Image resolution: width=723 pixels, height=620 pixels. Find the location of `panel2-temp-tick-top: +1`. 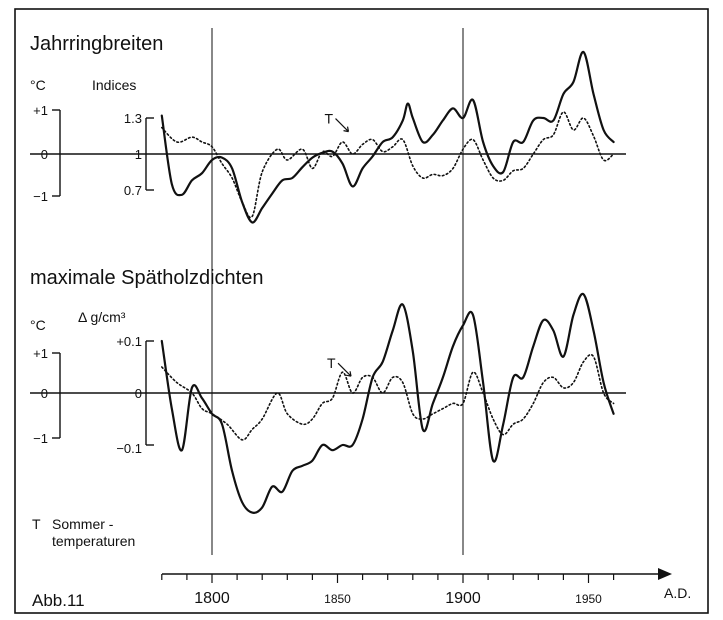

panel2-temp-tick-top: +1 is located at coordinates (40, 353).